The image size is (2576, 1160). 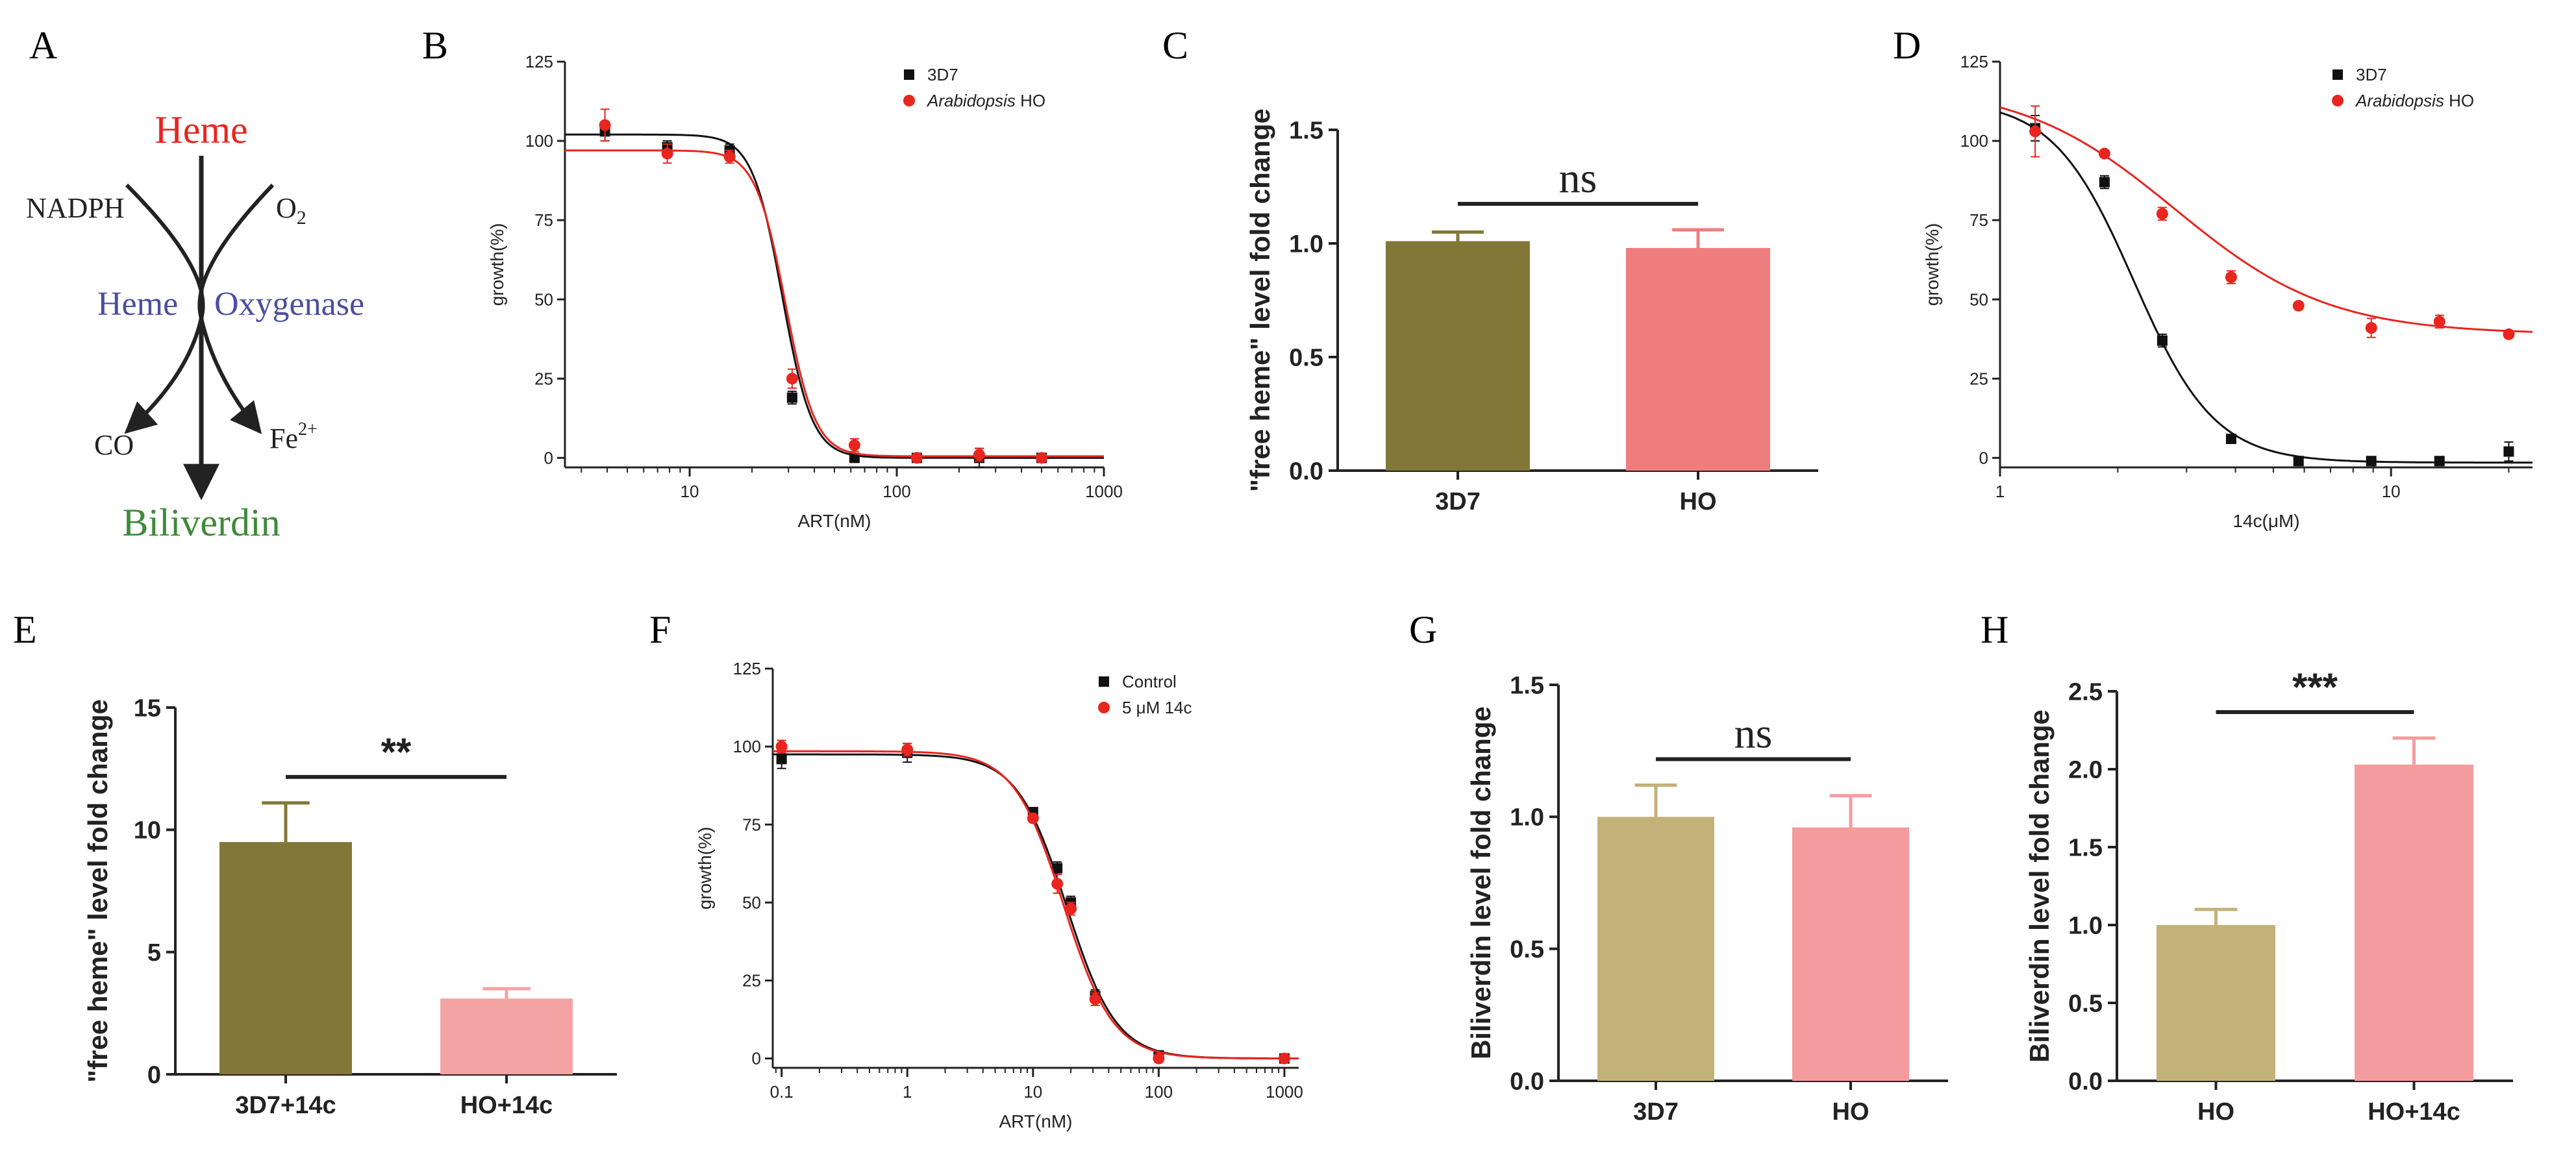 I want to click on panel-letter-g: G, so click(x=1423, y=630).